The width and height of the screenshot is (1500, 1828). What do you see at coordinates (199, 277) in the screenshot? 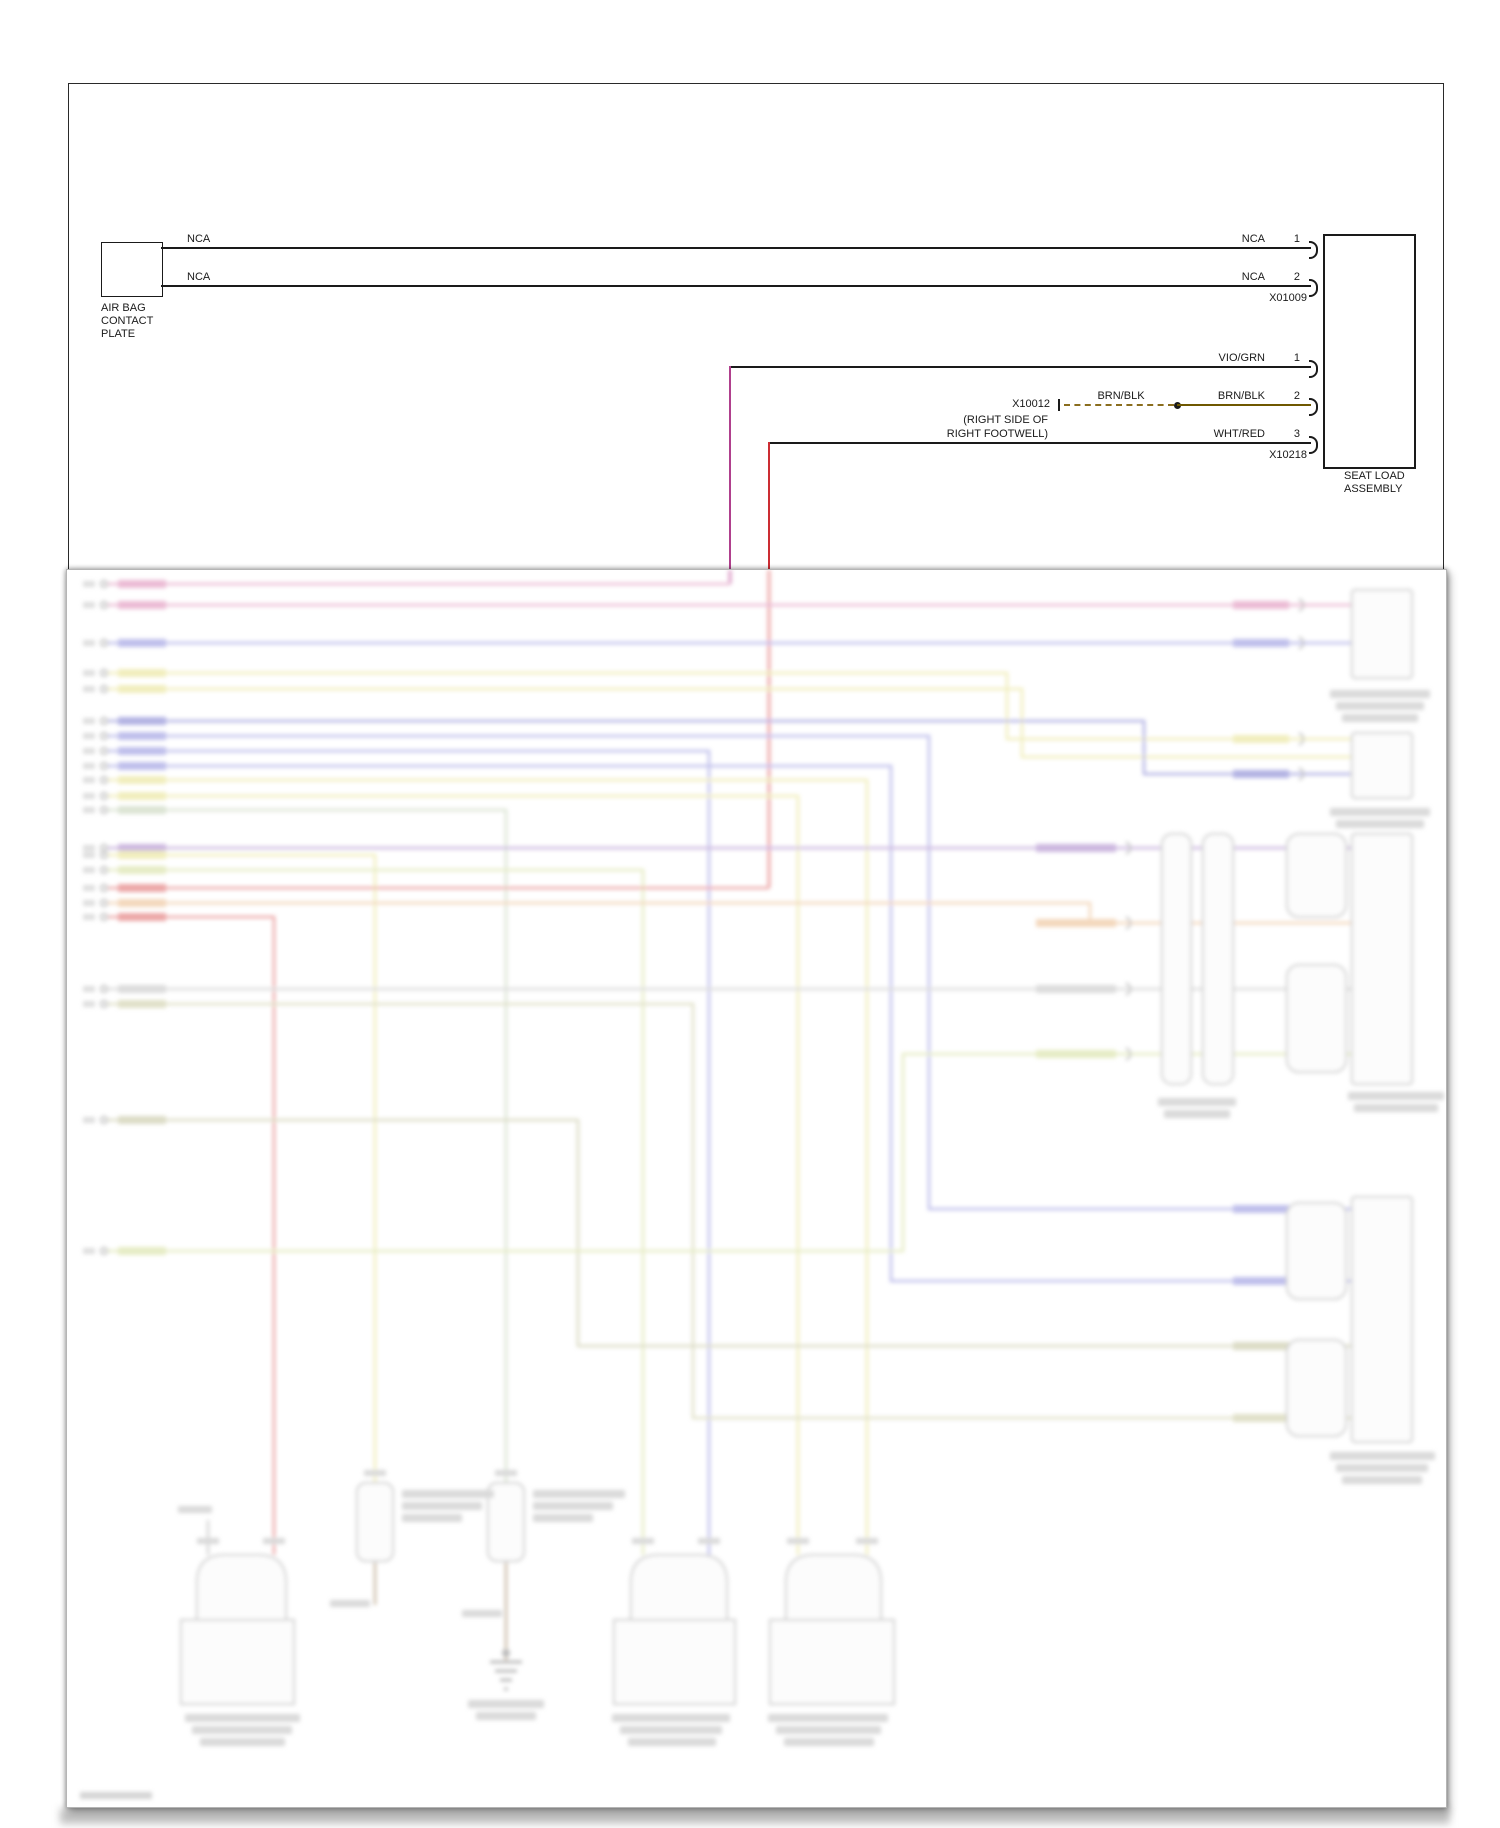
I see `wire-nca-2-label-left: NCA` at bounding box center [199, 277].